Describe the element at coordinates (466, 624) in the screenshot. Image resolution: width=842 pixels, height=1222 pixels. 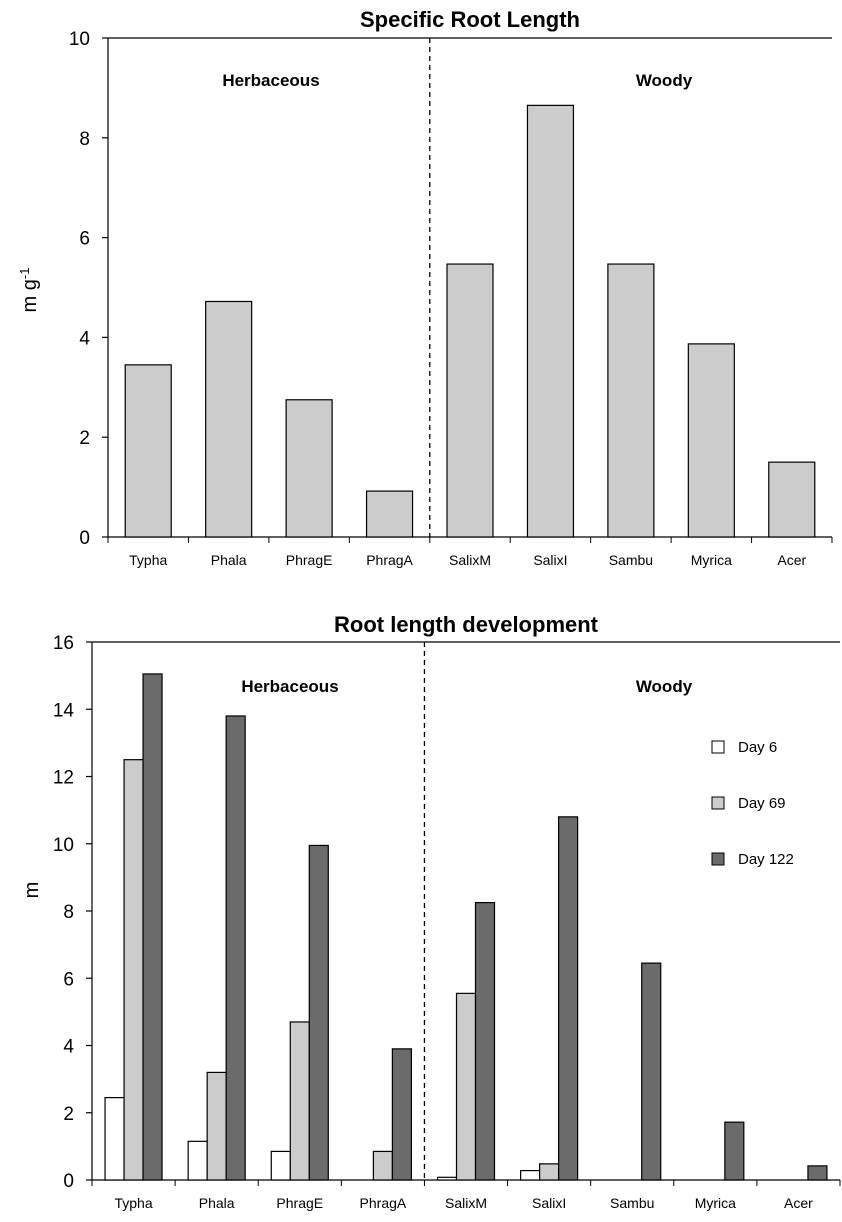
I see `chart-title: Root length development` at that location.